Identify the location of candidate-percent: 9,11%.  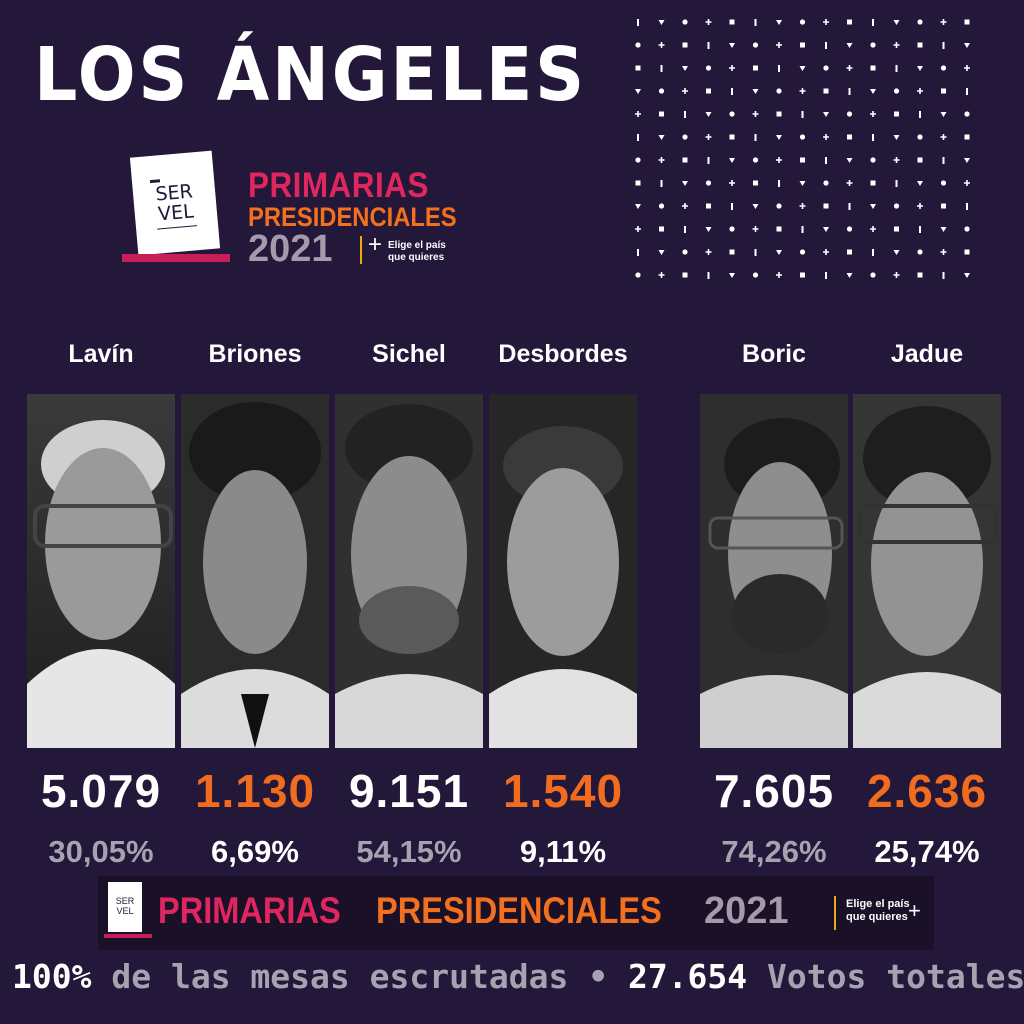
(563, 851).